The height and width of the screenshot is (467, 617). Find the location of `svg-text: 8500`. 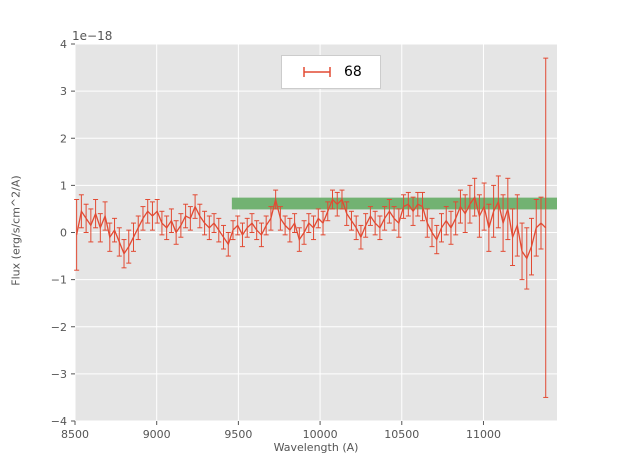

svg-text: 8500 is located at coordinates (75, 434).